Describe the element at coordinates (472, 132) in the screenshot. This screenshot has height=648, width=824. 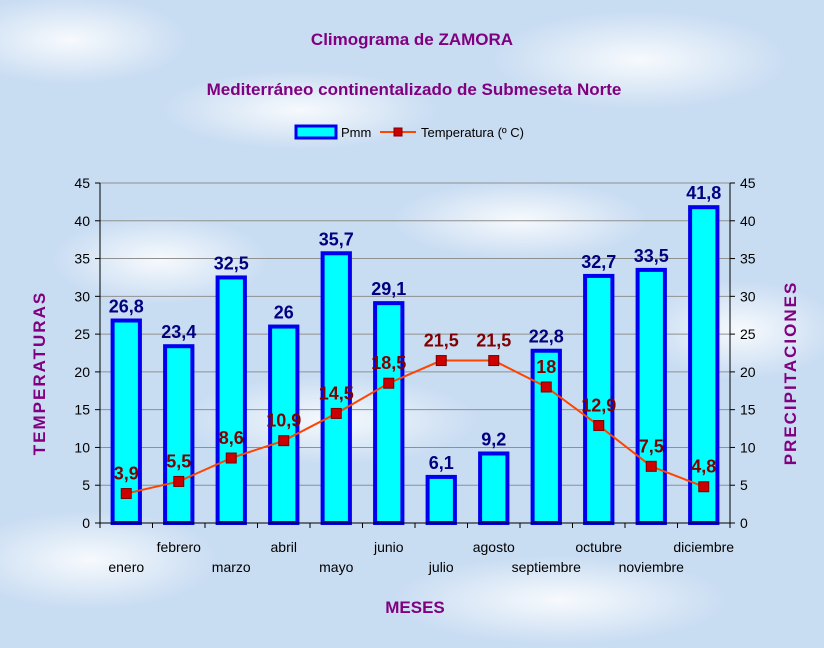
I see `legend-label-temperature: Temperatura (º C)` at that location.